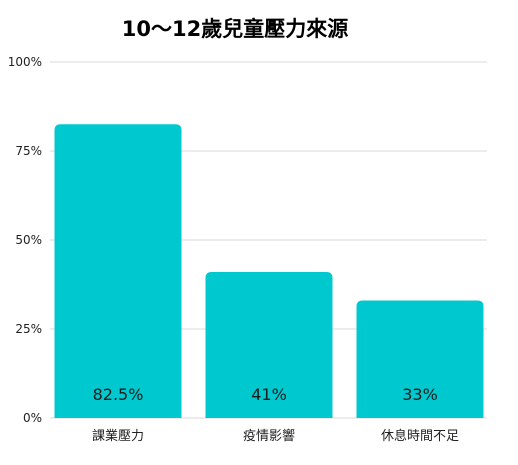 This screenshot has width=518, height=465. What do you see at coordinates (32, 418) in the screenshot?
I see `y-tick-label: 0%` at bounding box center [32, 418].